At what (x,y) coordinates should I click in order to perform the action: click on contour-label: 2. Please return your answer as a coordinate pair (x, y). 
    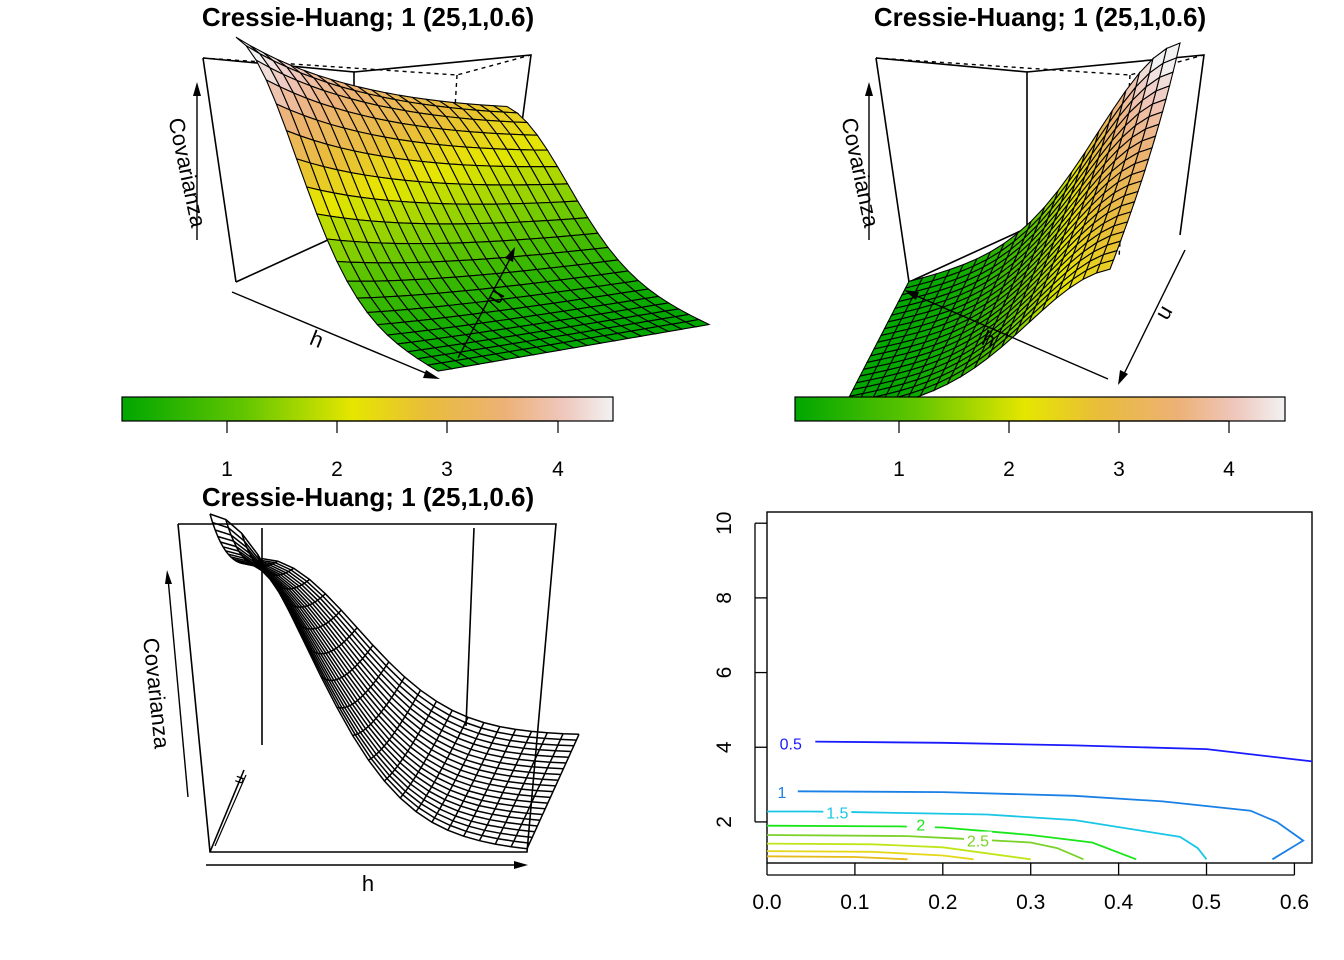
    Looking at the image, I should click on (920, 826).